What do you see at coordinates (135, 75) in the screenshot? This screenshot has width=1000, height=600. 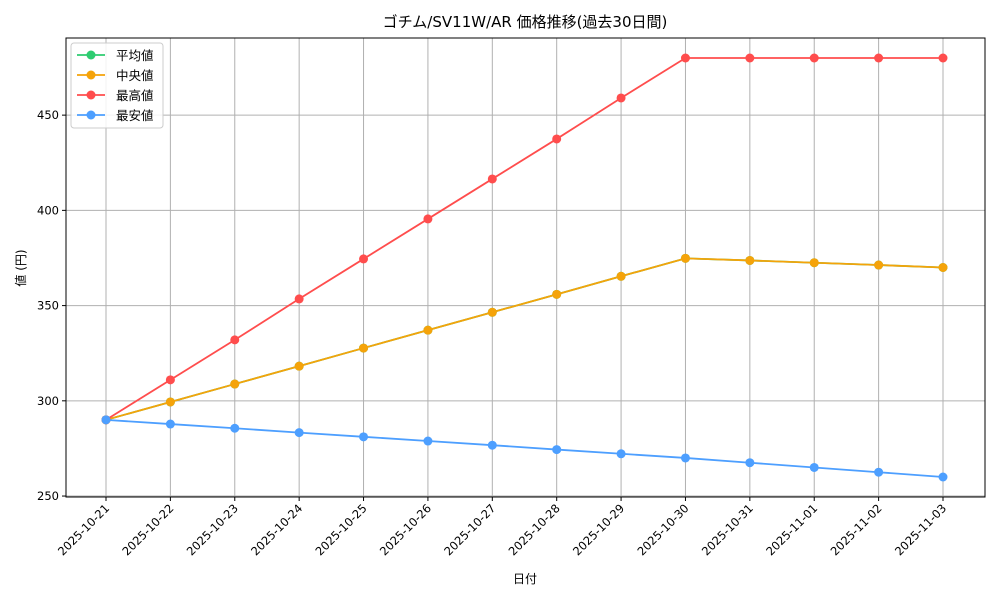 I see `legend-label: 中央値` at bounding box center [135, 75].